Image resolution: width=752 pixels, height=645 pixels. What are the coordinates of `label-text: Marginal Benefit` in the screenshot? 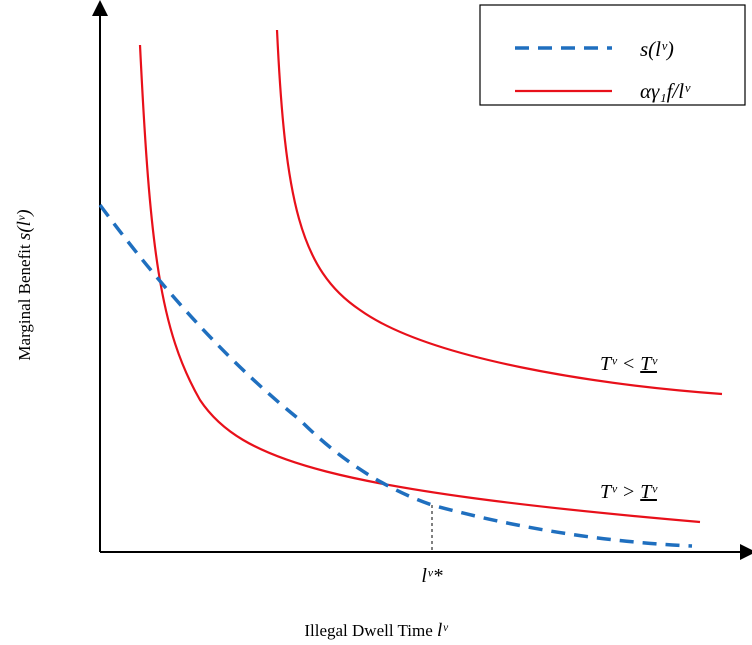 It's located at (24, 302).